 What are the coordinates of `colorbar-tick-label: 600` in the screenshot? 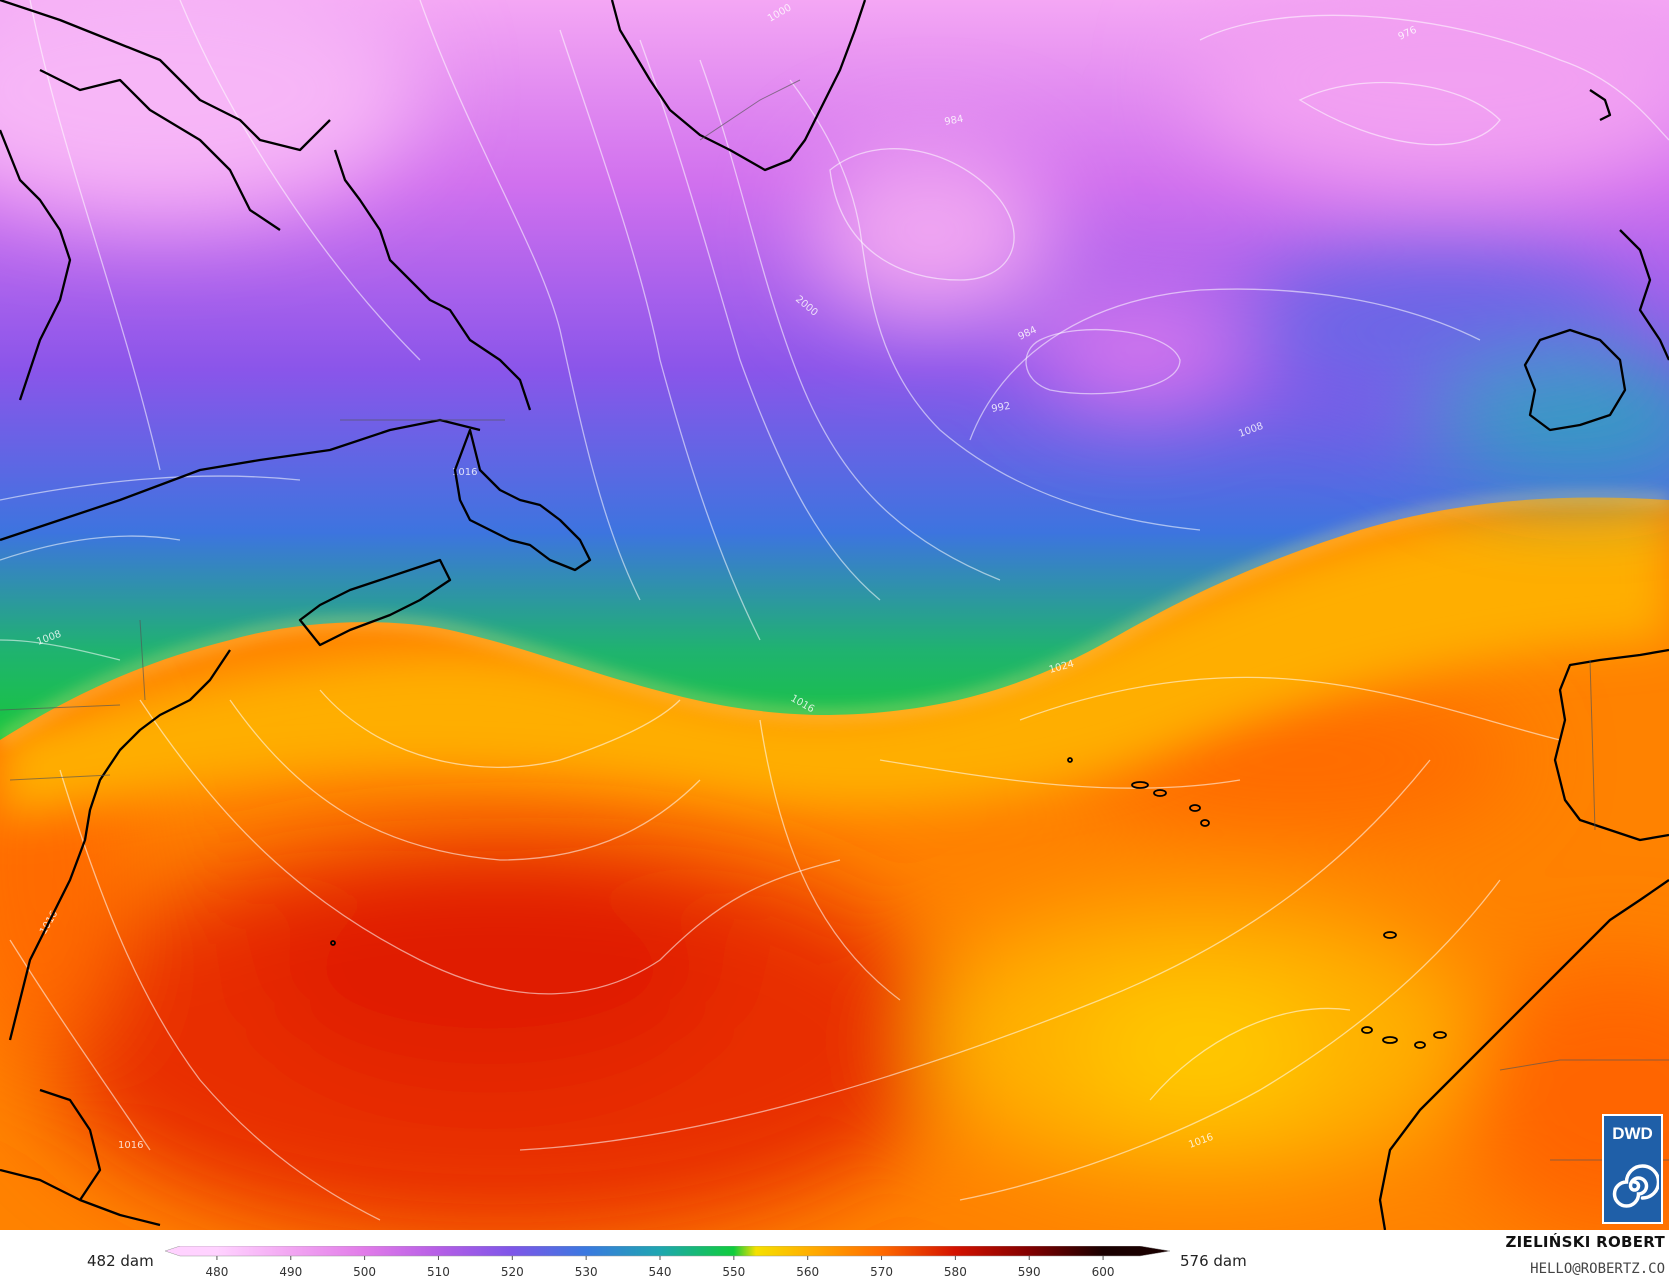 It's located at (1103, 1272).